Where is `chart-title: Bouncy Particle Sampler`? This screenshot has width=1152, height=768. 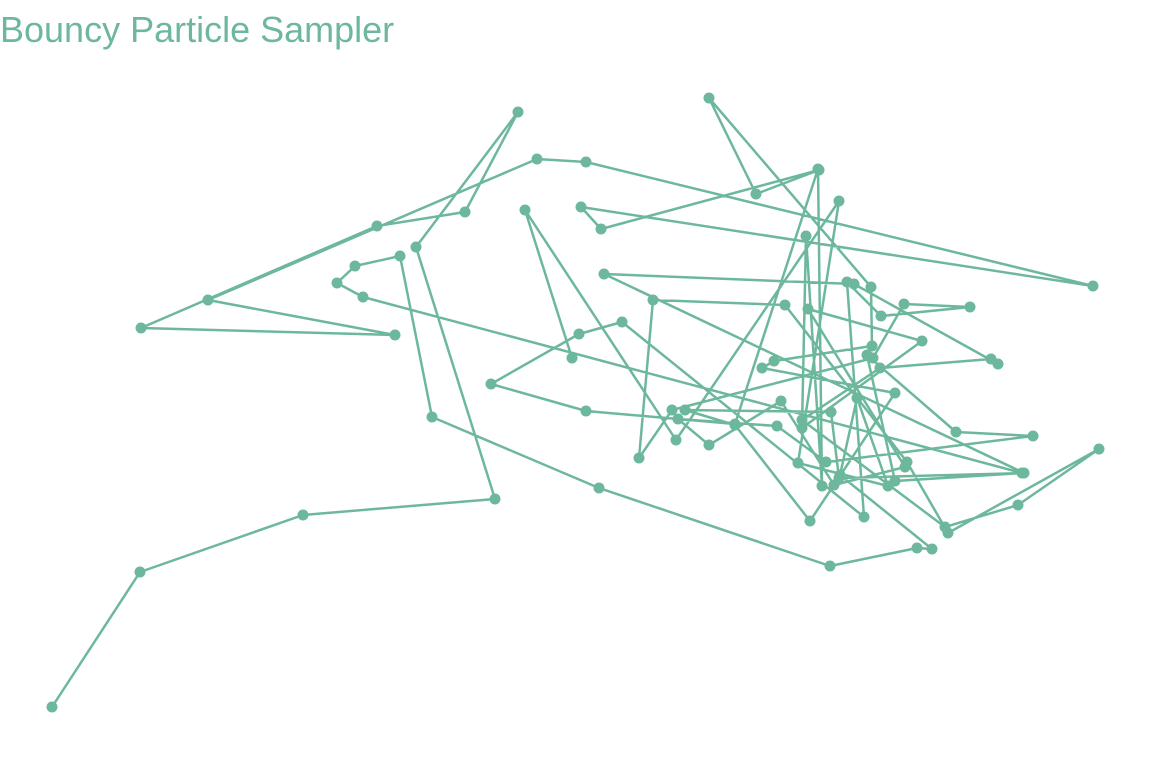 chart-title: Bouncy Particle Sampler is located at coordinates (197, 29).